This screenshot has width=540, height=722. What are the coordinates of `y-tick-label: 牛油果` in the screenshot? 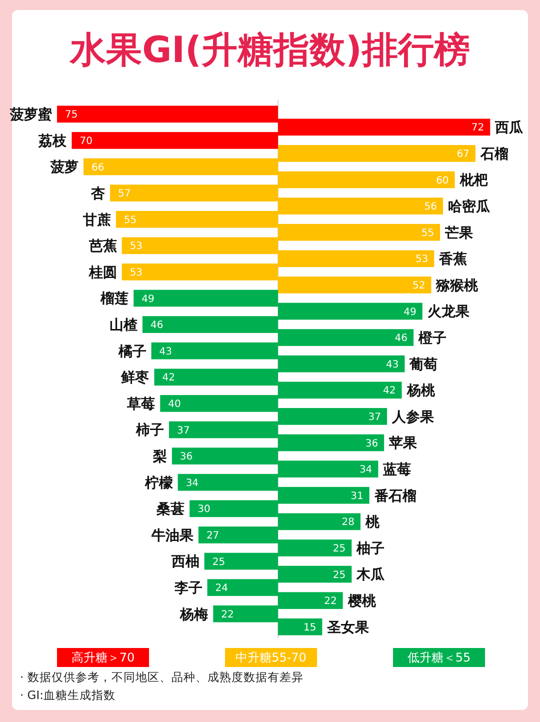 It's located at (172, 536).